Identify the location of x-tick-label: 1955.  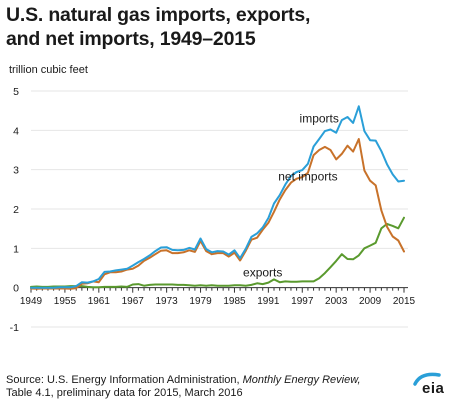
(65, 301).